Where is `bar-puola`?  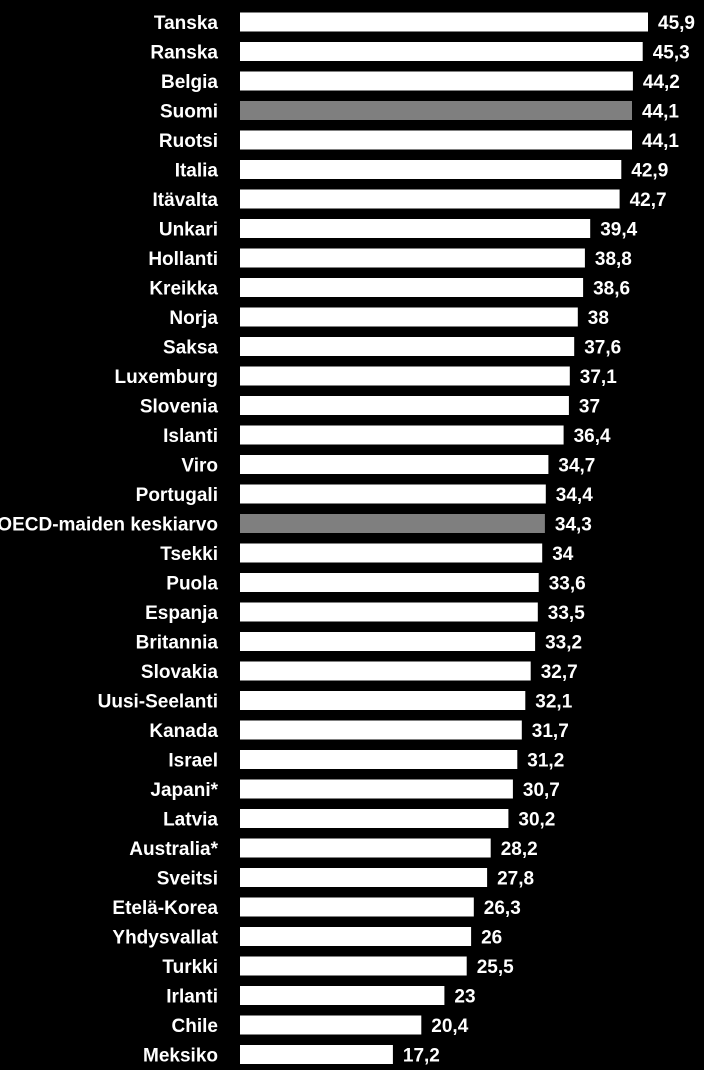
bar-puola is located at coordinates (389, 582).